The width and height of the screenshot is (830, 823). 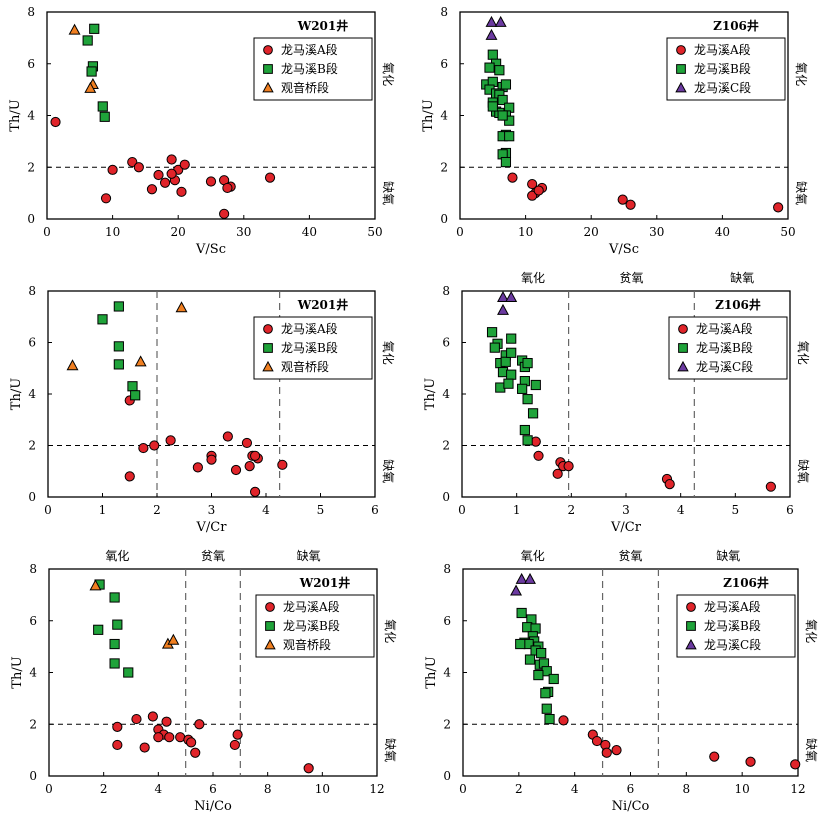 What do you see at coordinates (656, 232) in the screenshot?
I see `x-tick-label: 30` at bounding box center [656, 232].